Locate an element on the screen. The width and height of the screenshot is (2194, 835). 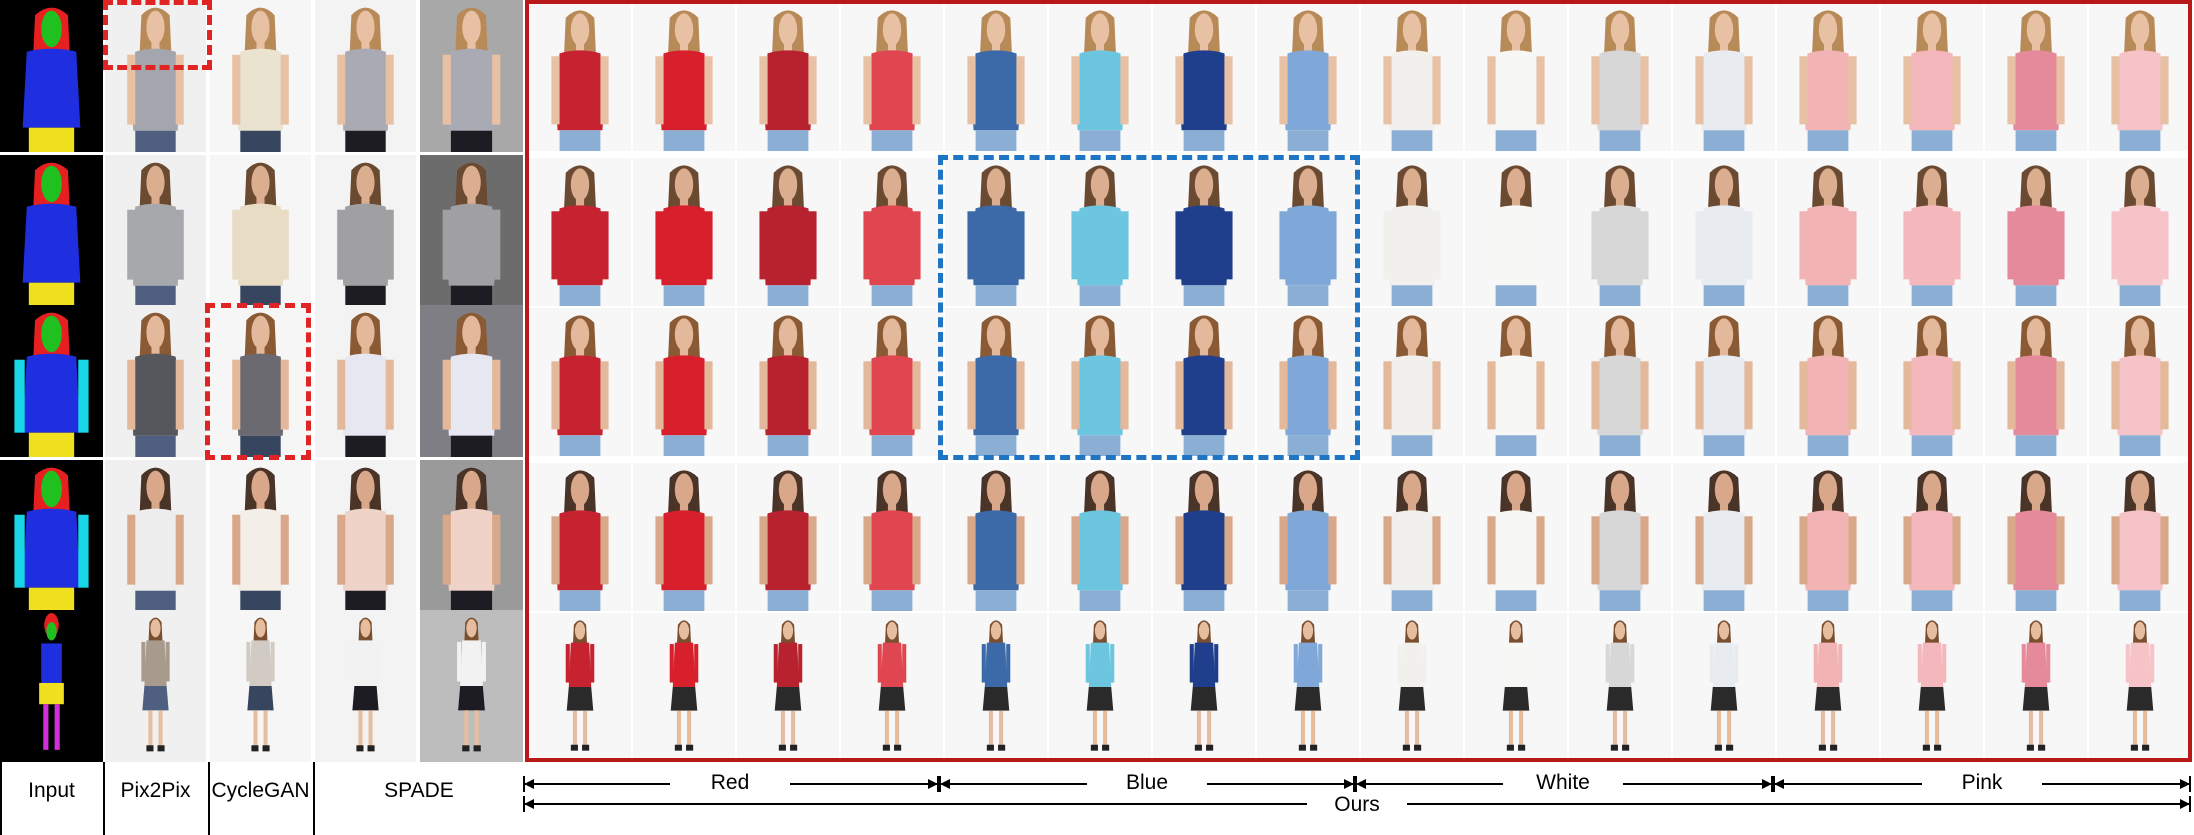
spade-column-label: SPADE is located at coordinates (419, 790).